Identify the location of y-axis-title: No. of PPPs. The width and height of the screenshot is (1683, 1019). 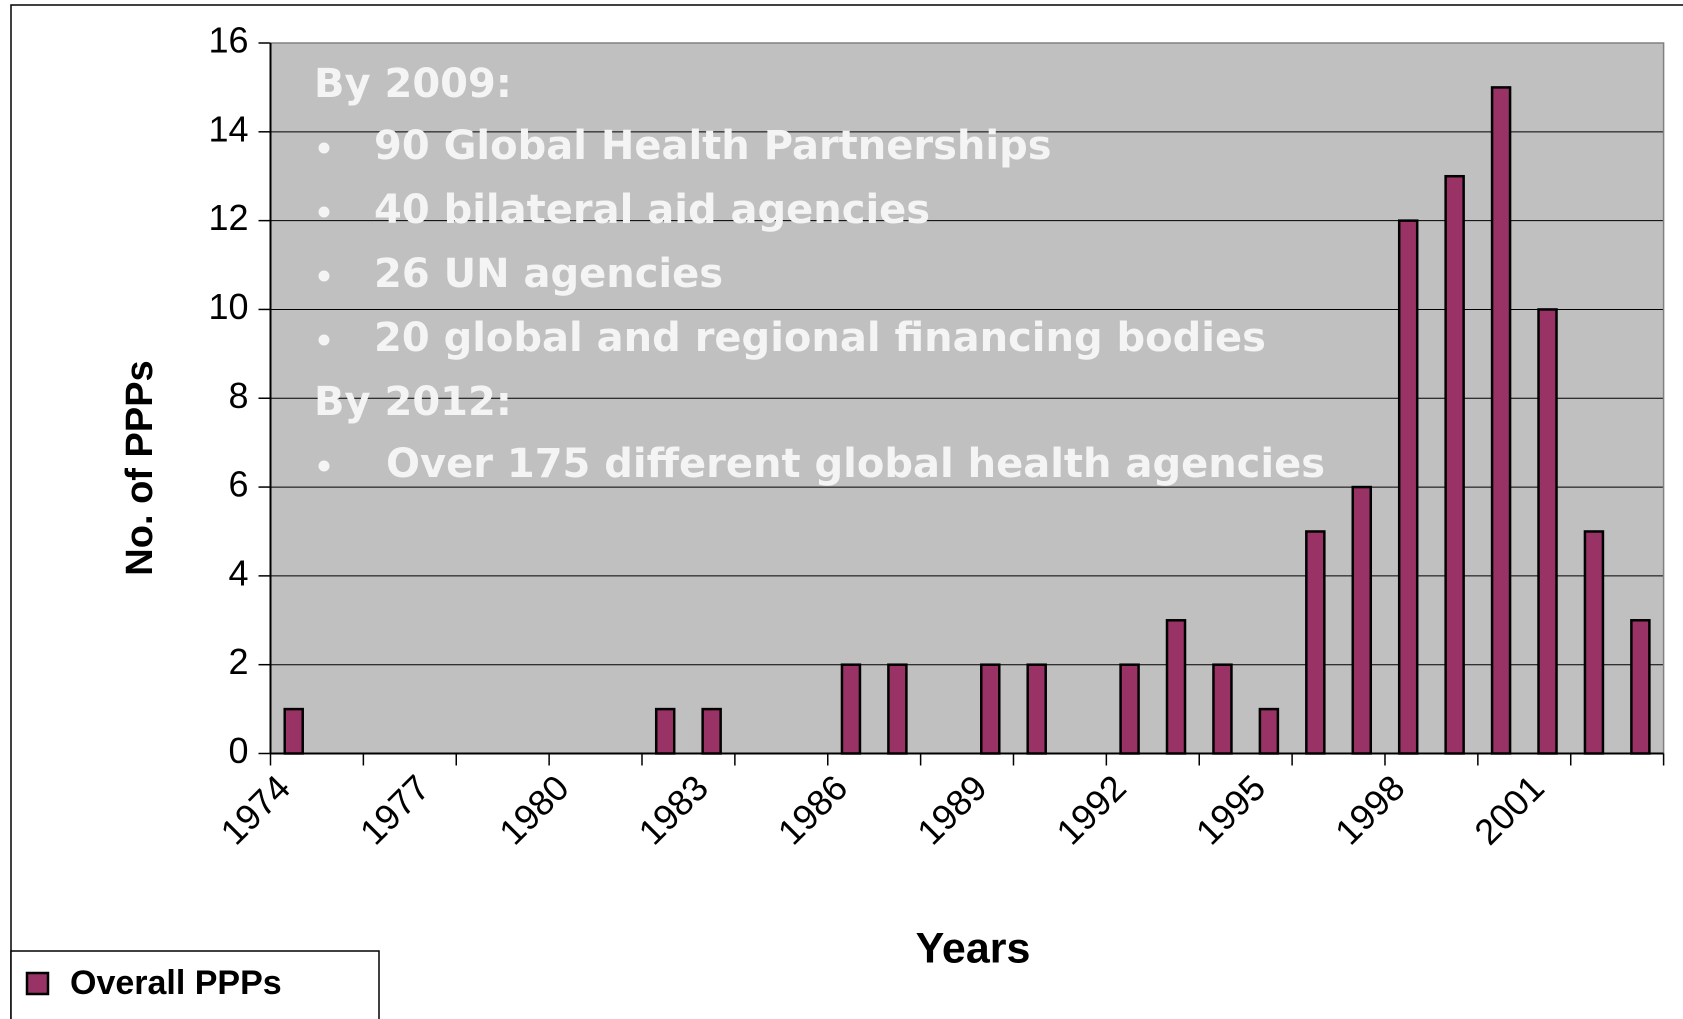
(140, 467).